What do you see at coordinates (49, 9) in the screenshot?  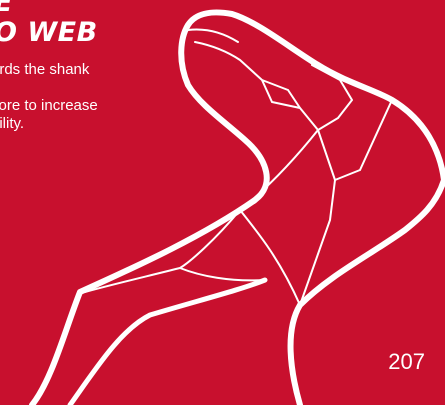 I see `heading-line-1: E` at bounding box center [49, 9].